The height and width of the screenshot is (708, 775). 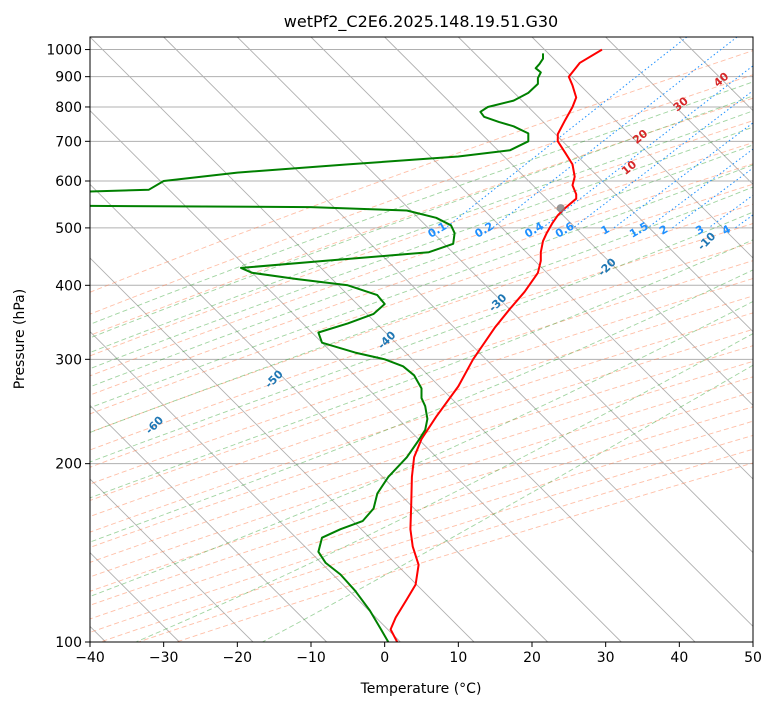 What do you see at coordinates (384, 658) in the screenshot?
I see `x-tick-label: 0` at bounding box center [384, 658].